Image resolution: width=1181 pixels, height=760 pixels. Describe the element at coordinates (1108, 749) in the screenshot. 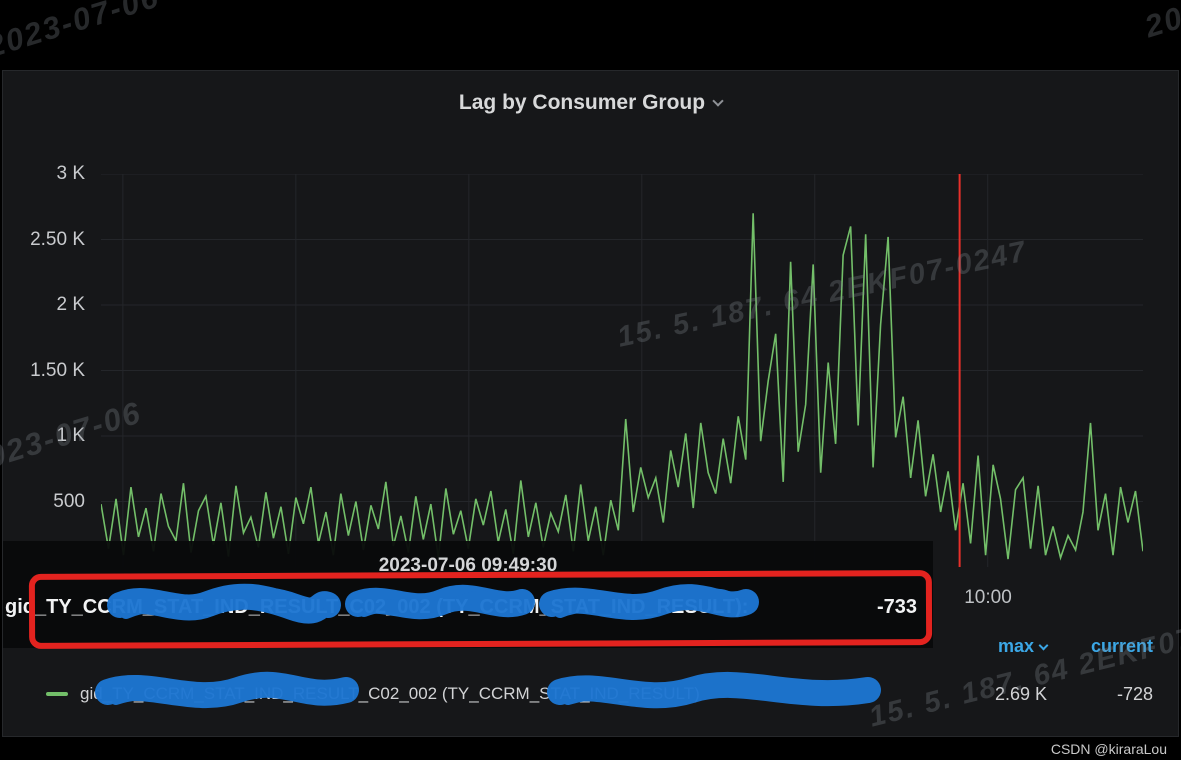

I see `csdn-watermark-credit: CSDN @kiraraLou` at that location.